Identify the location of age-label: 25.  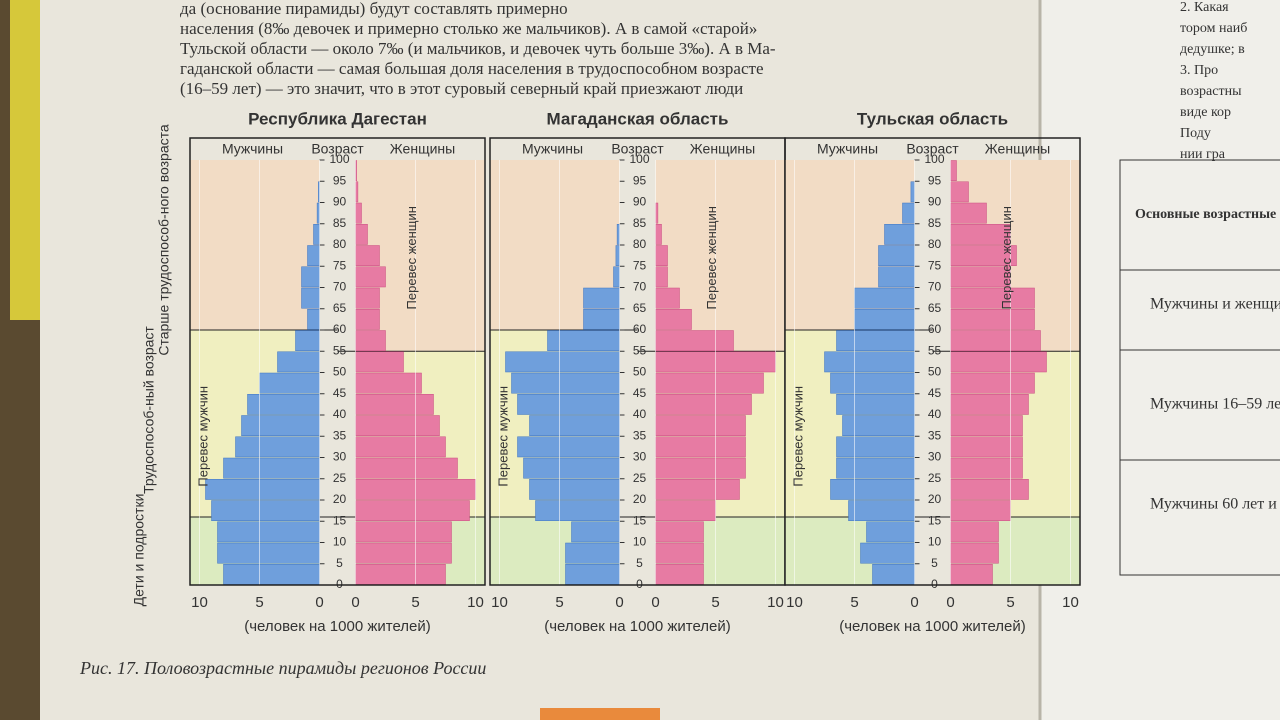
(640, 478).